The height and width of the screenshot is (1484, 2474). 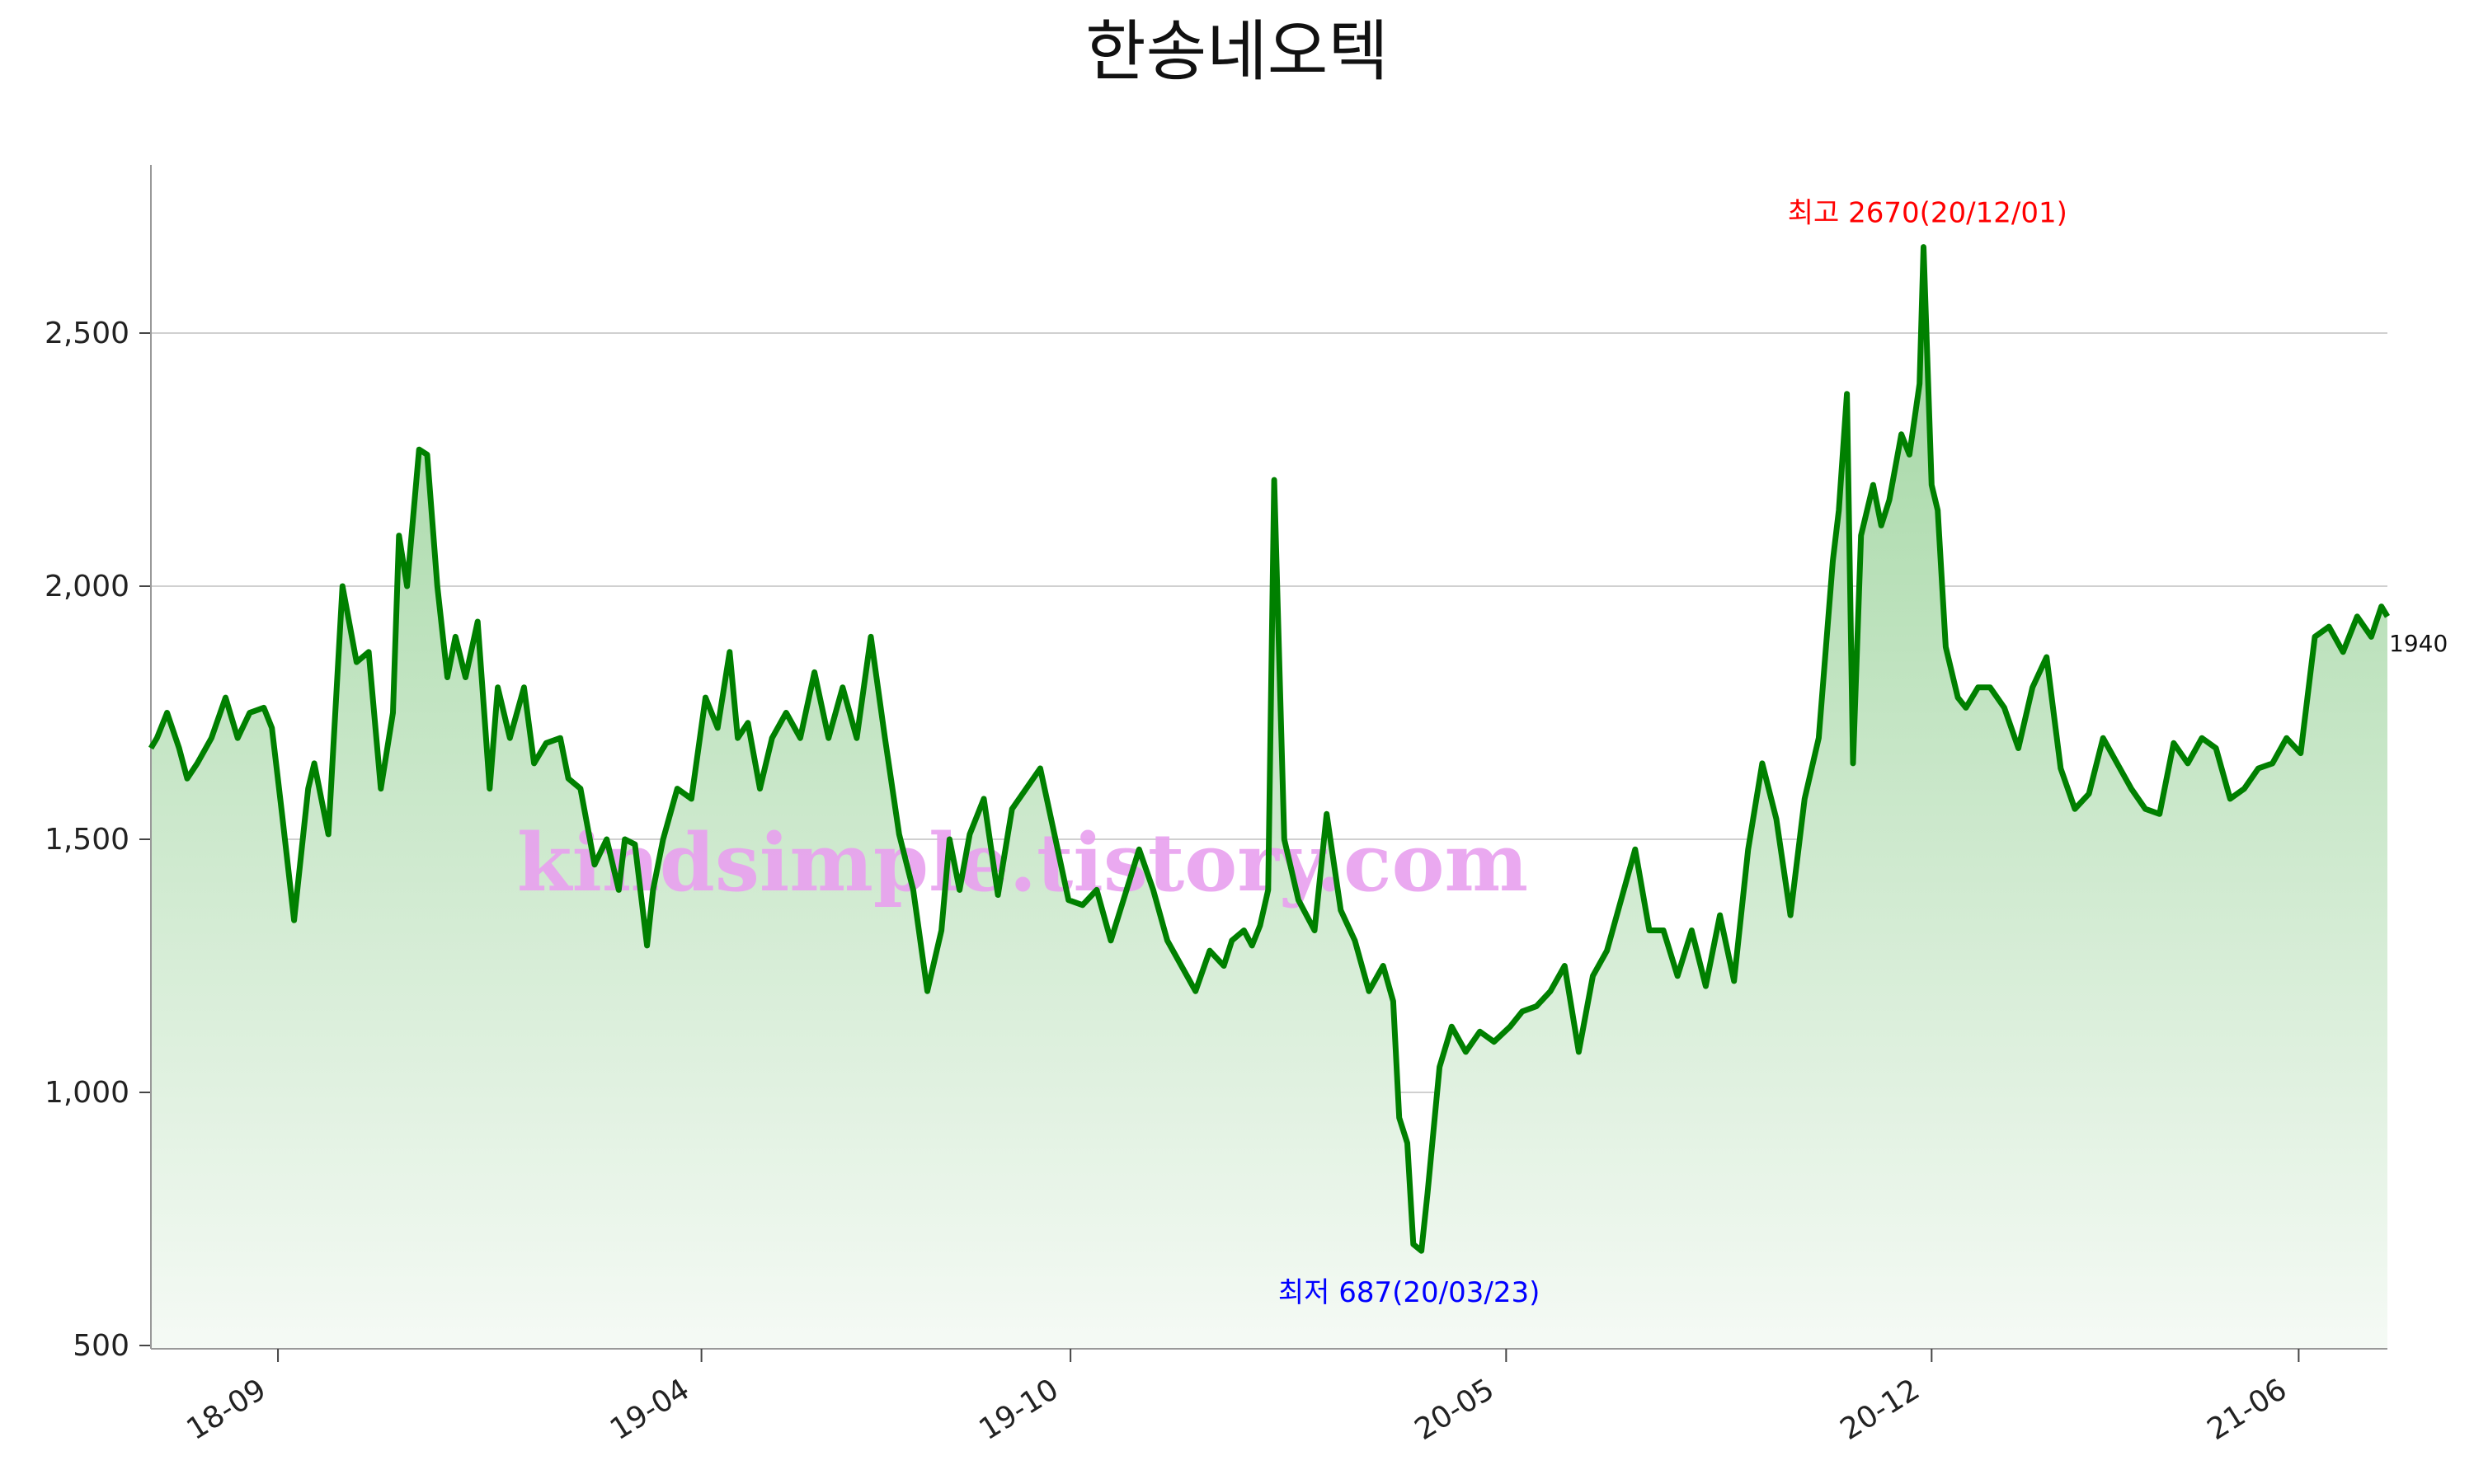 What do you see at coordinates (2247, 1410) in the screenshot?
I see `x-tick-label: 21-06` at bounding box center [2247, 1410].